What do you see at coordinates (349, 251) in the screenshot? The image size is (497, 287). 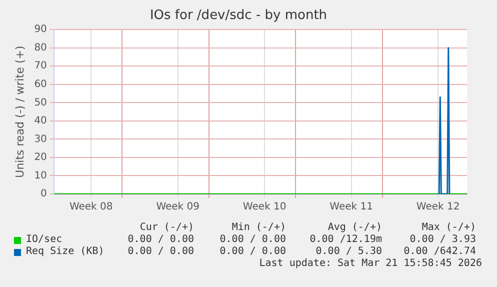 I see `text: 0.00 / 5.30` at bounding box center [349, 251].